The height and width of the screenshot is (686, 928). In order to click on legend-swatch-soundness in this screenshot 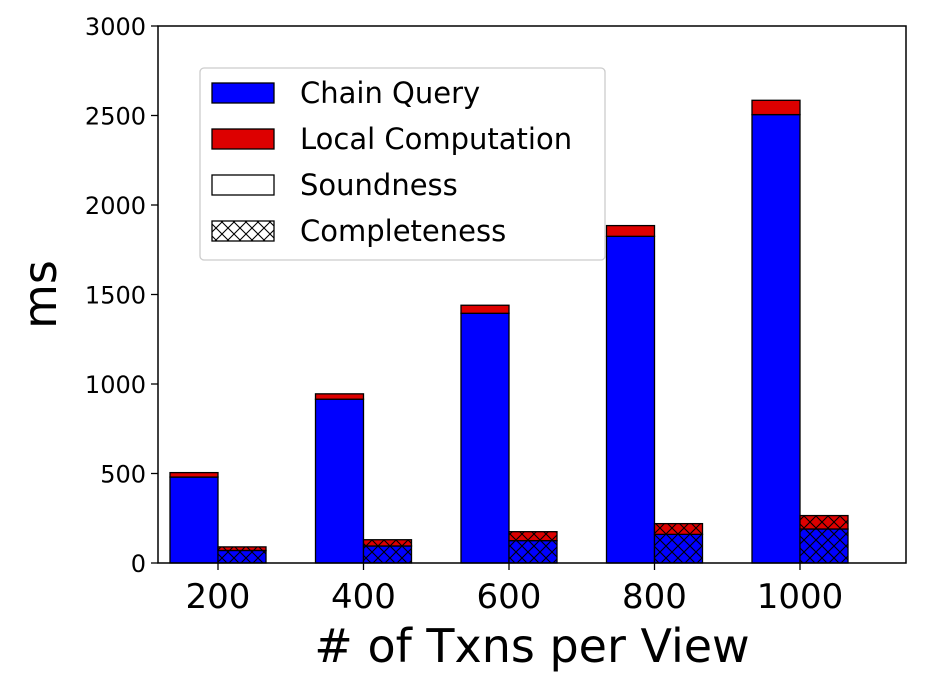, I will do `click(243, 185)`.